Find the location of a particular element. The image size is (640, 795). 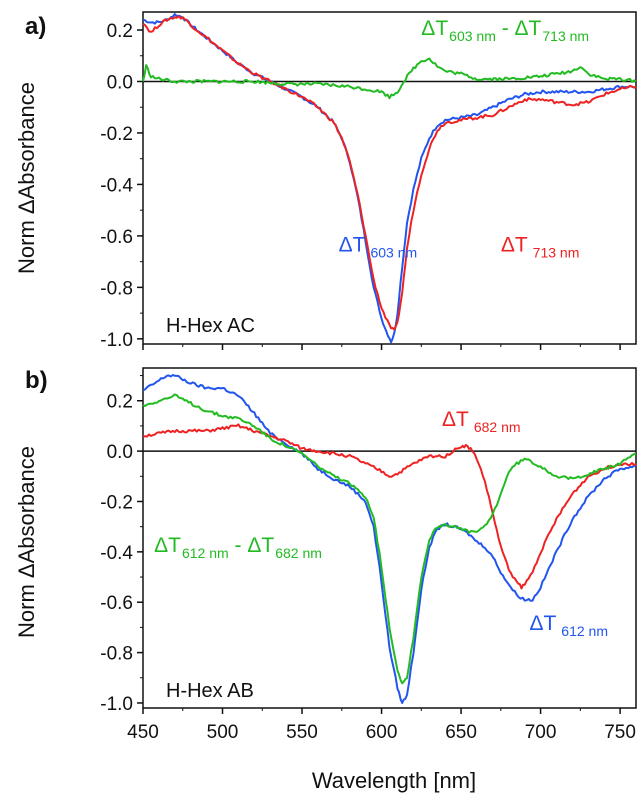

p1-x-tick-label: 550 is located at coordinates (302, 732).